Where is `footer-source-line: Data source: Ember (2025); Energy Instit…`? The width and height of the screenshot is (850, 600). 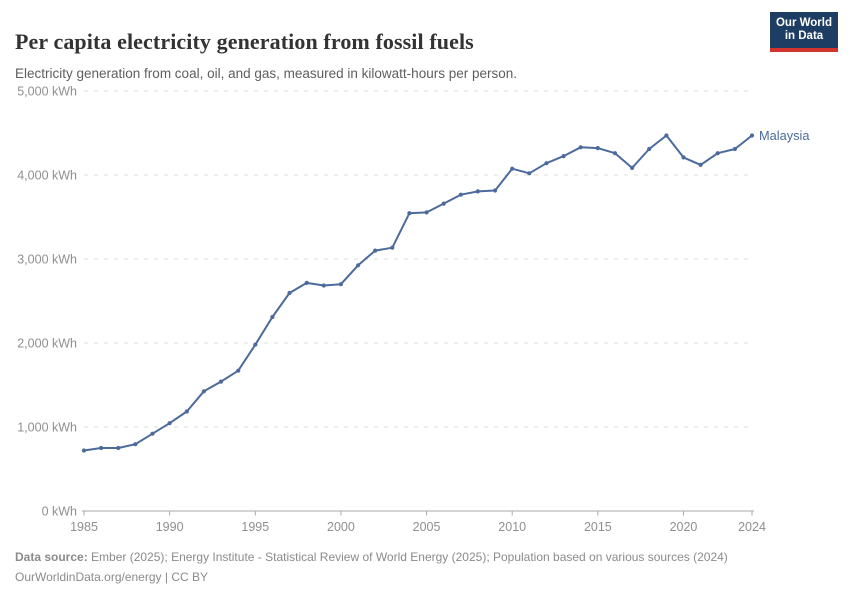 footer-source-line: Data source: Ember (2025); Energy Instit… is located at coordinates (425, 557).